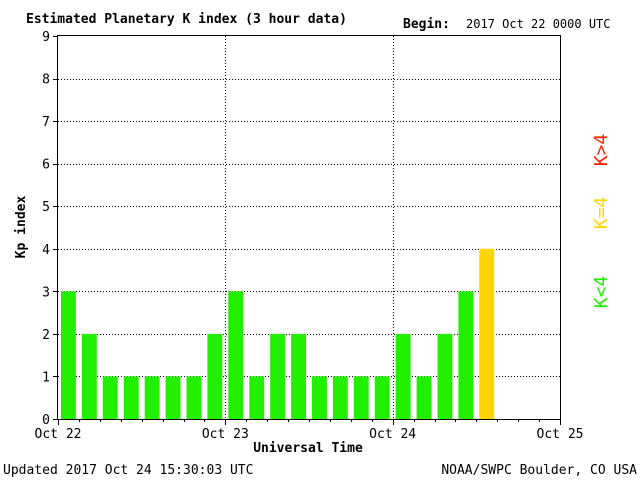  I want to click on x-tick-label: Oct 22, so click(58, 434).